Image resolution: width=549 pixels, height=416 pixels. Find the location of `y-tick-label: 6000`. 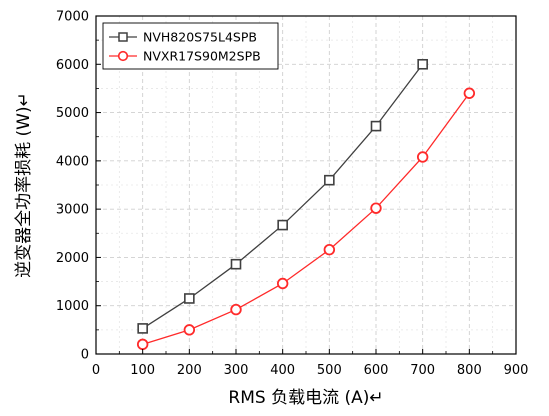

y-tick-label: 6000 is located at coordinates (72, 65).